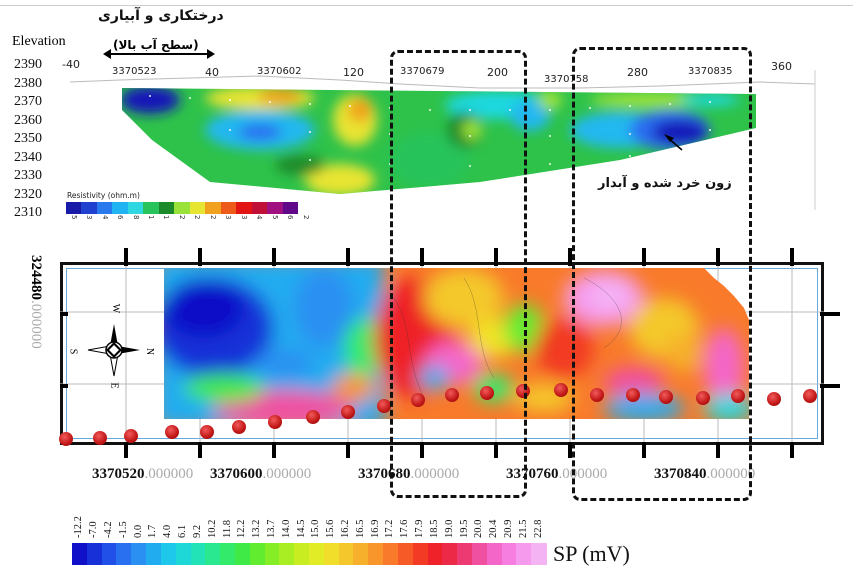 This screenshot has width=853, height=574. I want to click on sp-legend-value: 13.7, so click(271, 528).